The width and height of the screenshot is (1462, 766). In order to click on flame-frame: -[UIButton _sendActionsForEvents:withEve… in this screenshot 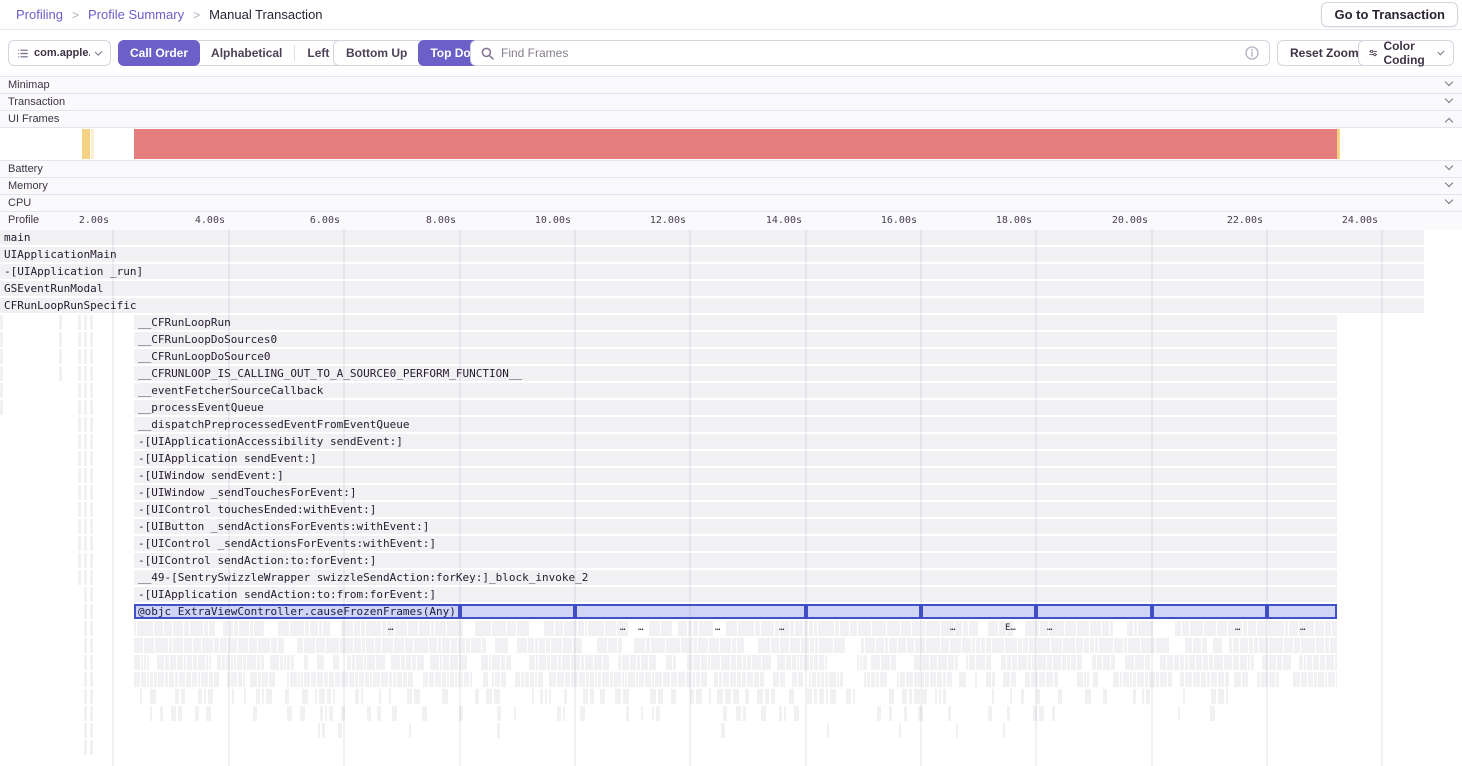, I will do `click(735, 526)`.